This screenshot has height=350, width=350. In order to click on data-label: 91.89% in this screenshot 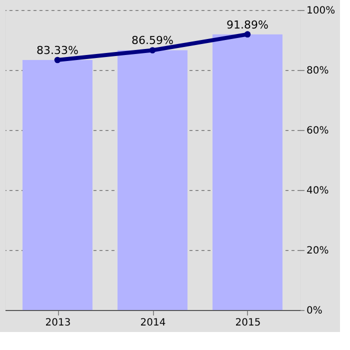, I will do `click(247, 25)`.